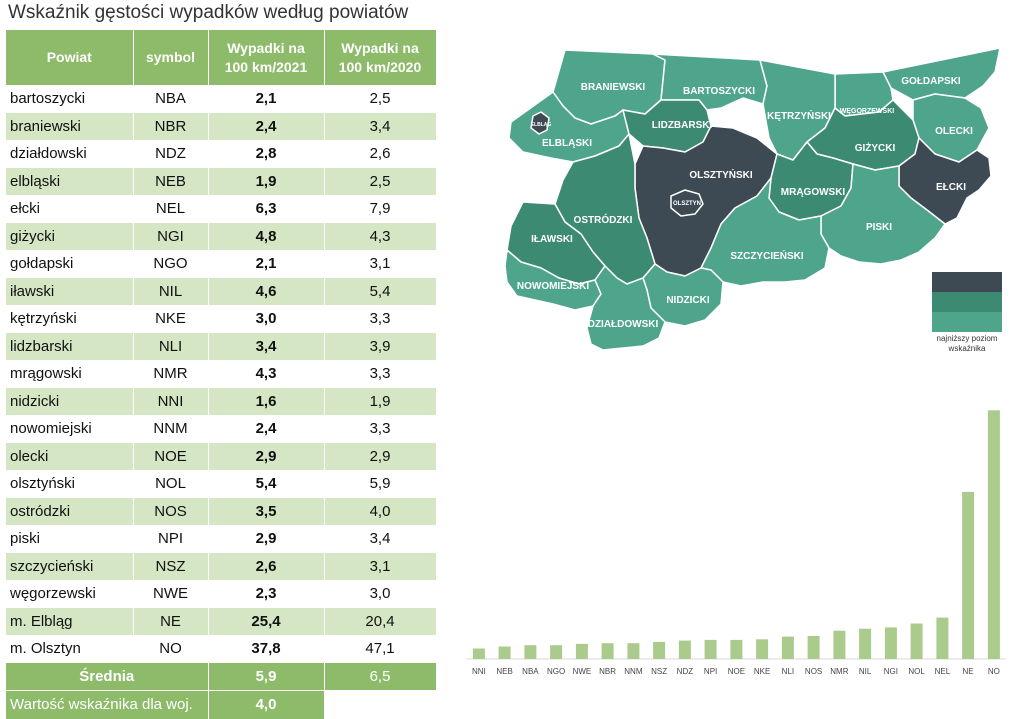 The width and height of the screenshot is (1024, 719). I want to click on cell-powiat: olsztyński, so click(70, 484).